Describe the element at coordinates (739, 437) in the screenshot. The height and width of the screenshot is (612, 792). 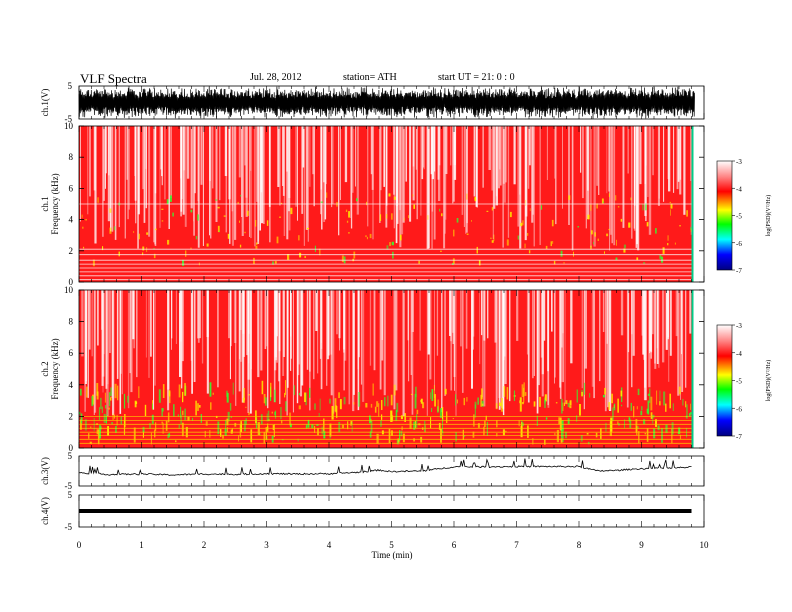
I see `colorbar-tick-label: -7` at that location.